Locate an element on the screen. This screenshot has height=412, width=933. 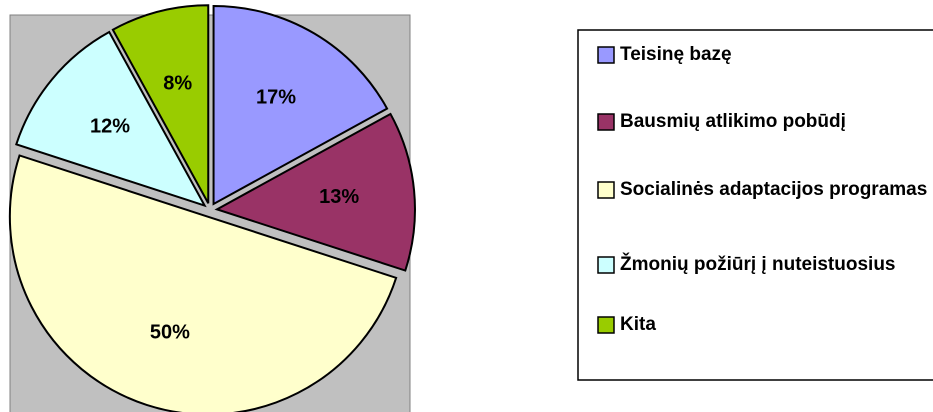
legend-line: Teisinę bazę is located at coordinates (676, 54).